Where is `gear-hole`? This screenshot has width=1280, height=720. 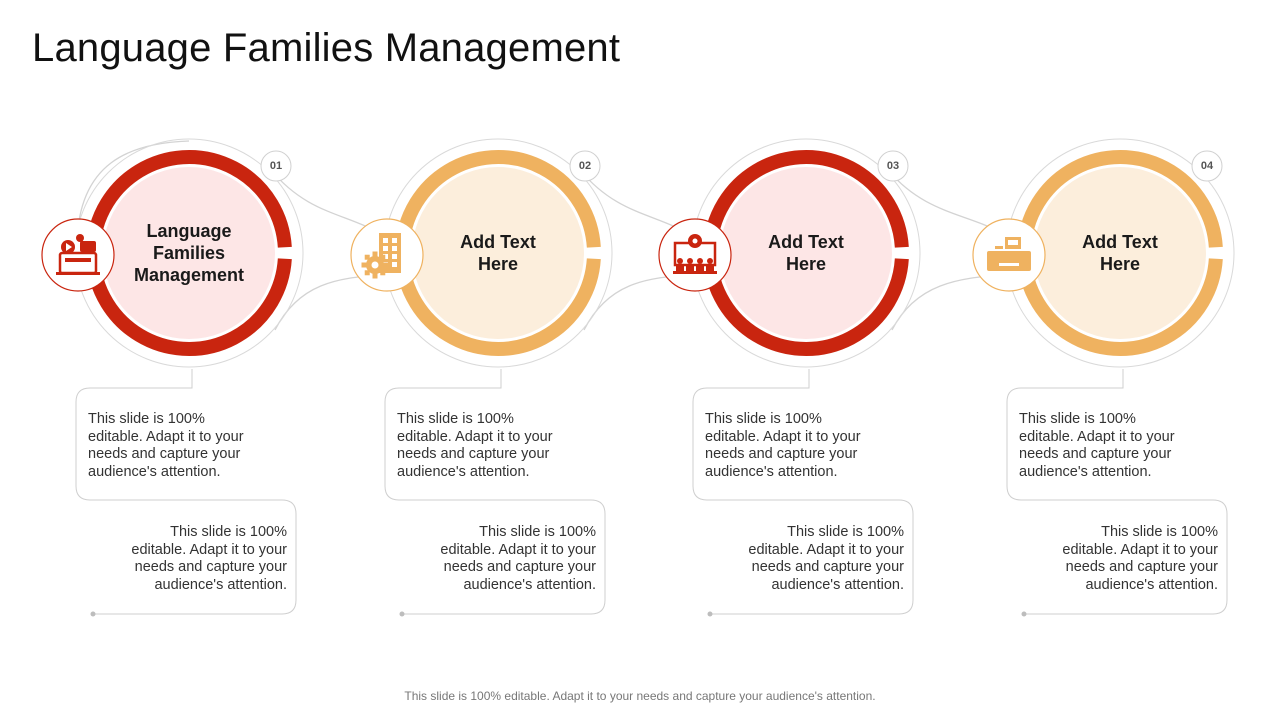
gear-hole is located at coordinates (375, 265).